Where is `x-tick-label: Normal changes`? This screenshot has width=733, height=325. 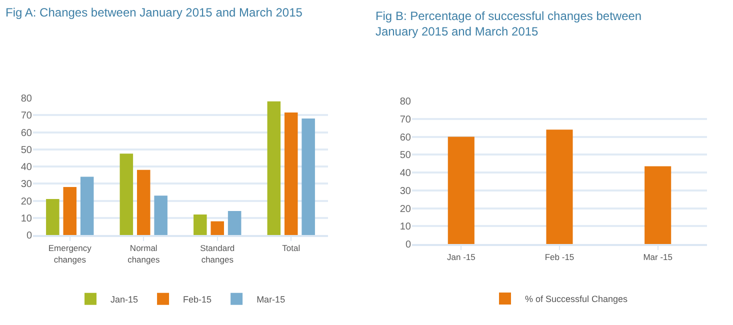
x-tick-label: Normal changes is located at coordinates (144, 253).